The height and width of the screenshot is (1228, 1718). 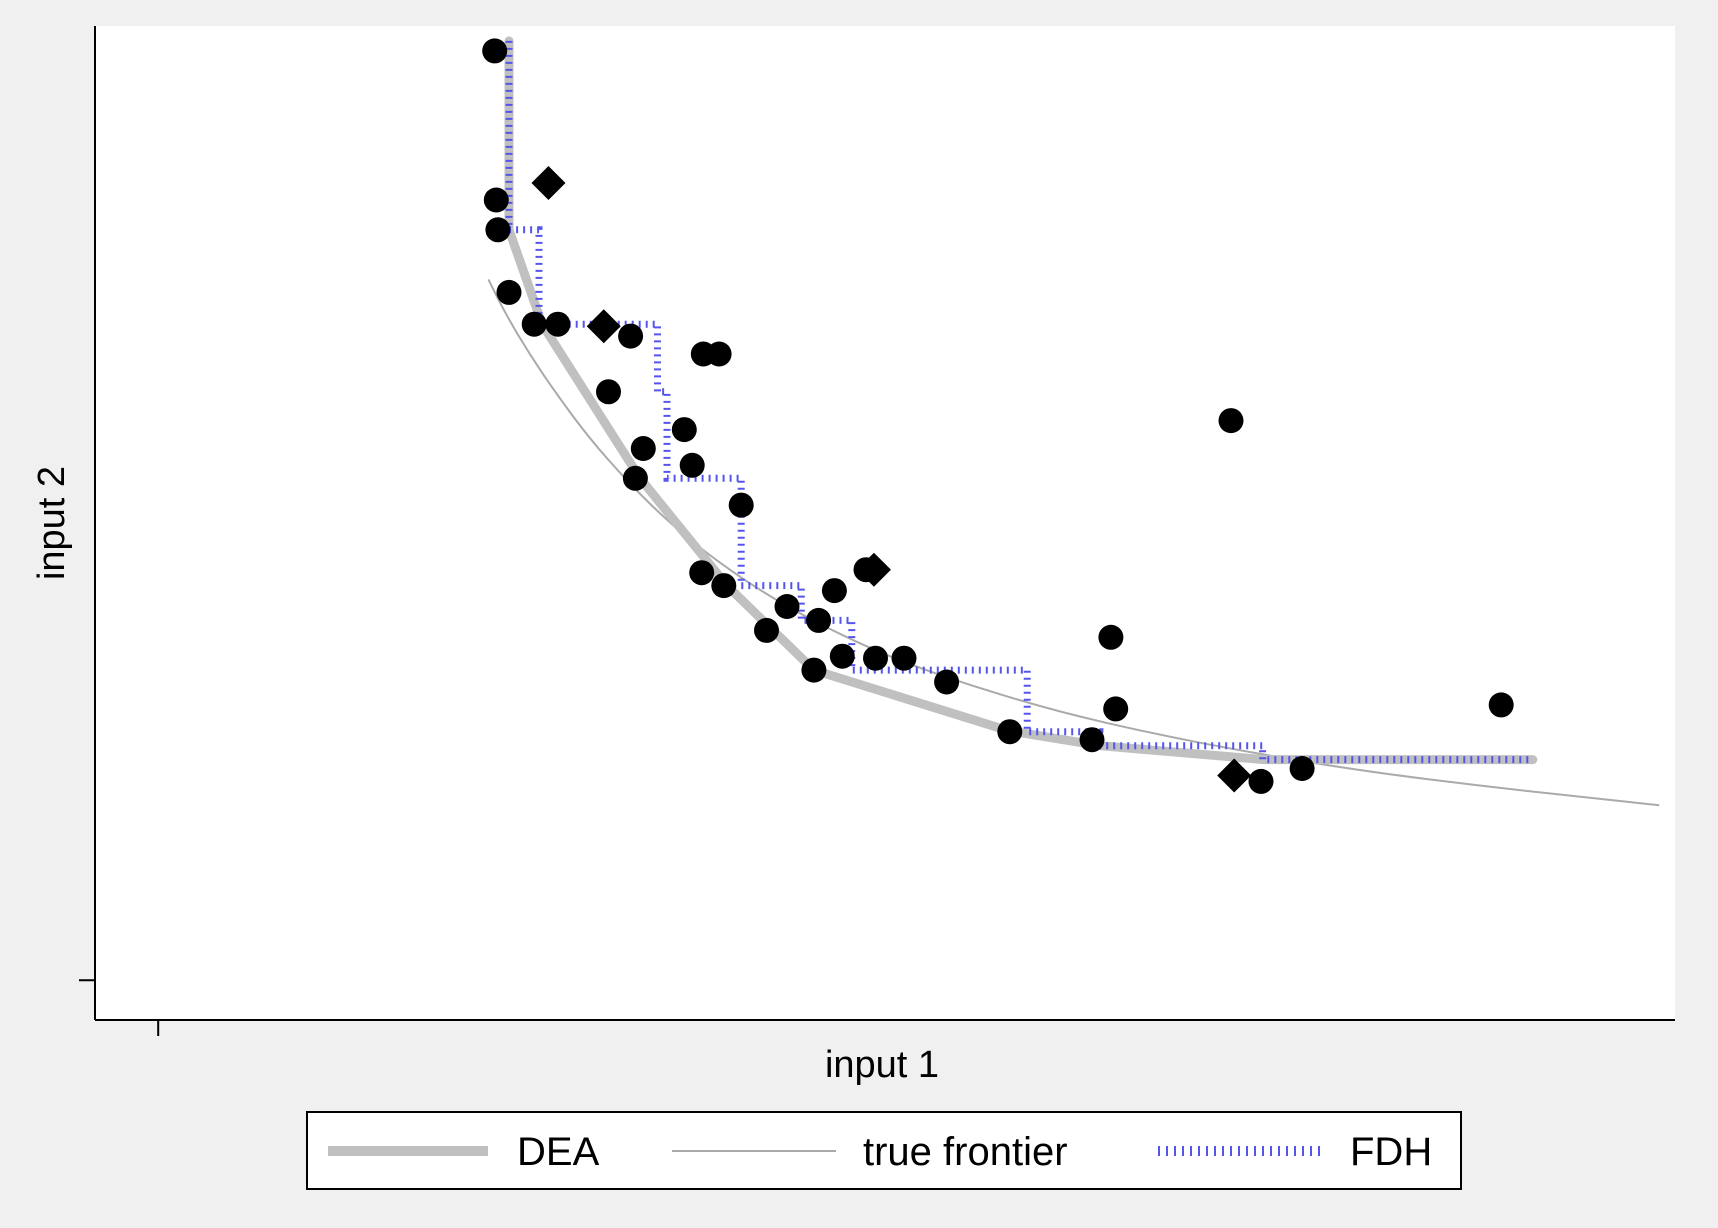 I want to click on legend: DEA true frontier FDH, so click(x=884, y=1150).